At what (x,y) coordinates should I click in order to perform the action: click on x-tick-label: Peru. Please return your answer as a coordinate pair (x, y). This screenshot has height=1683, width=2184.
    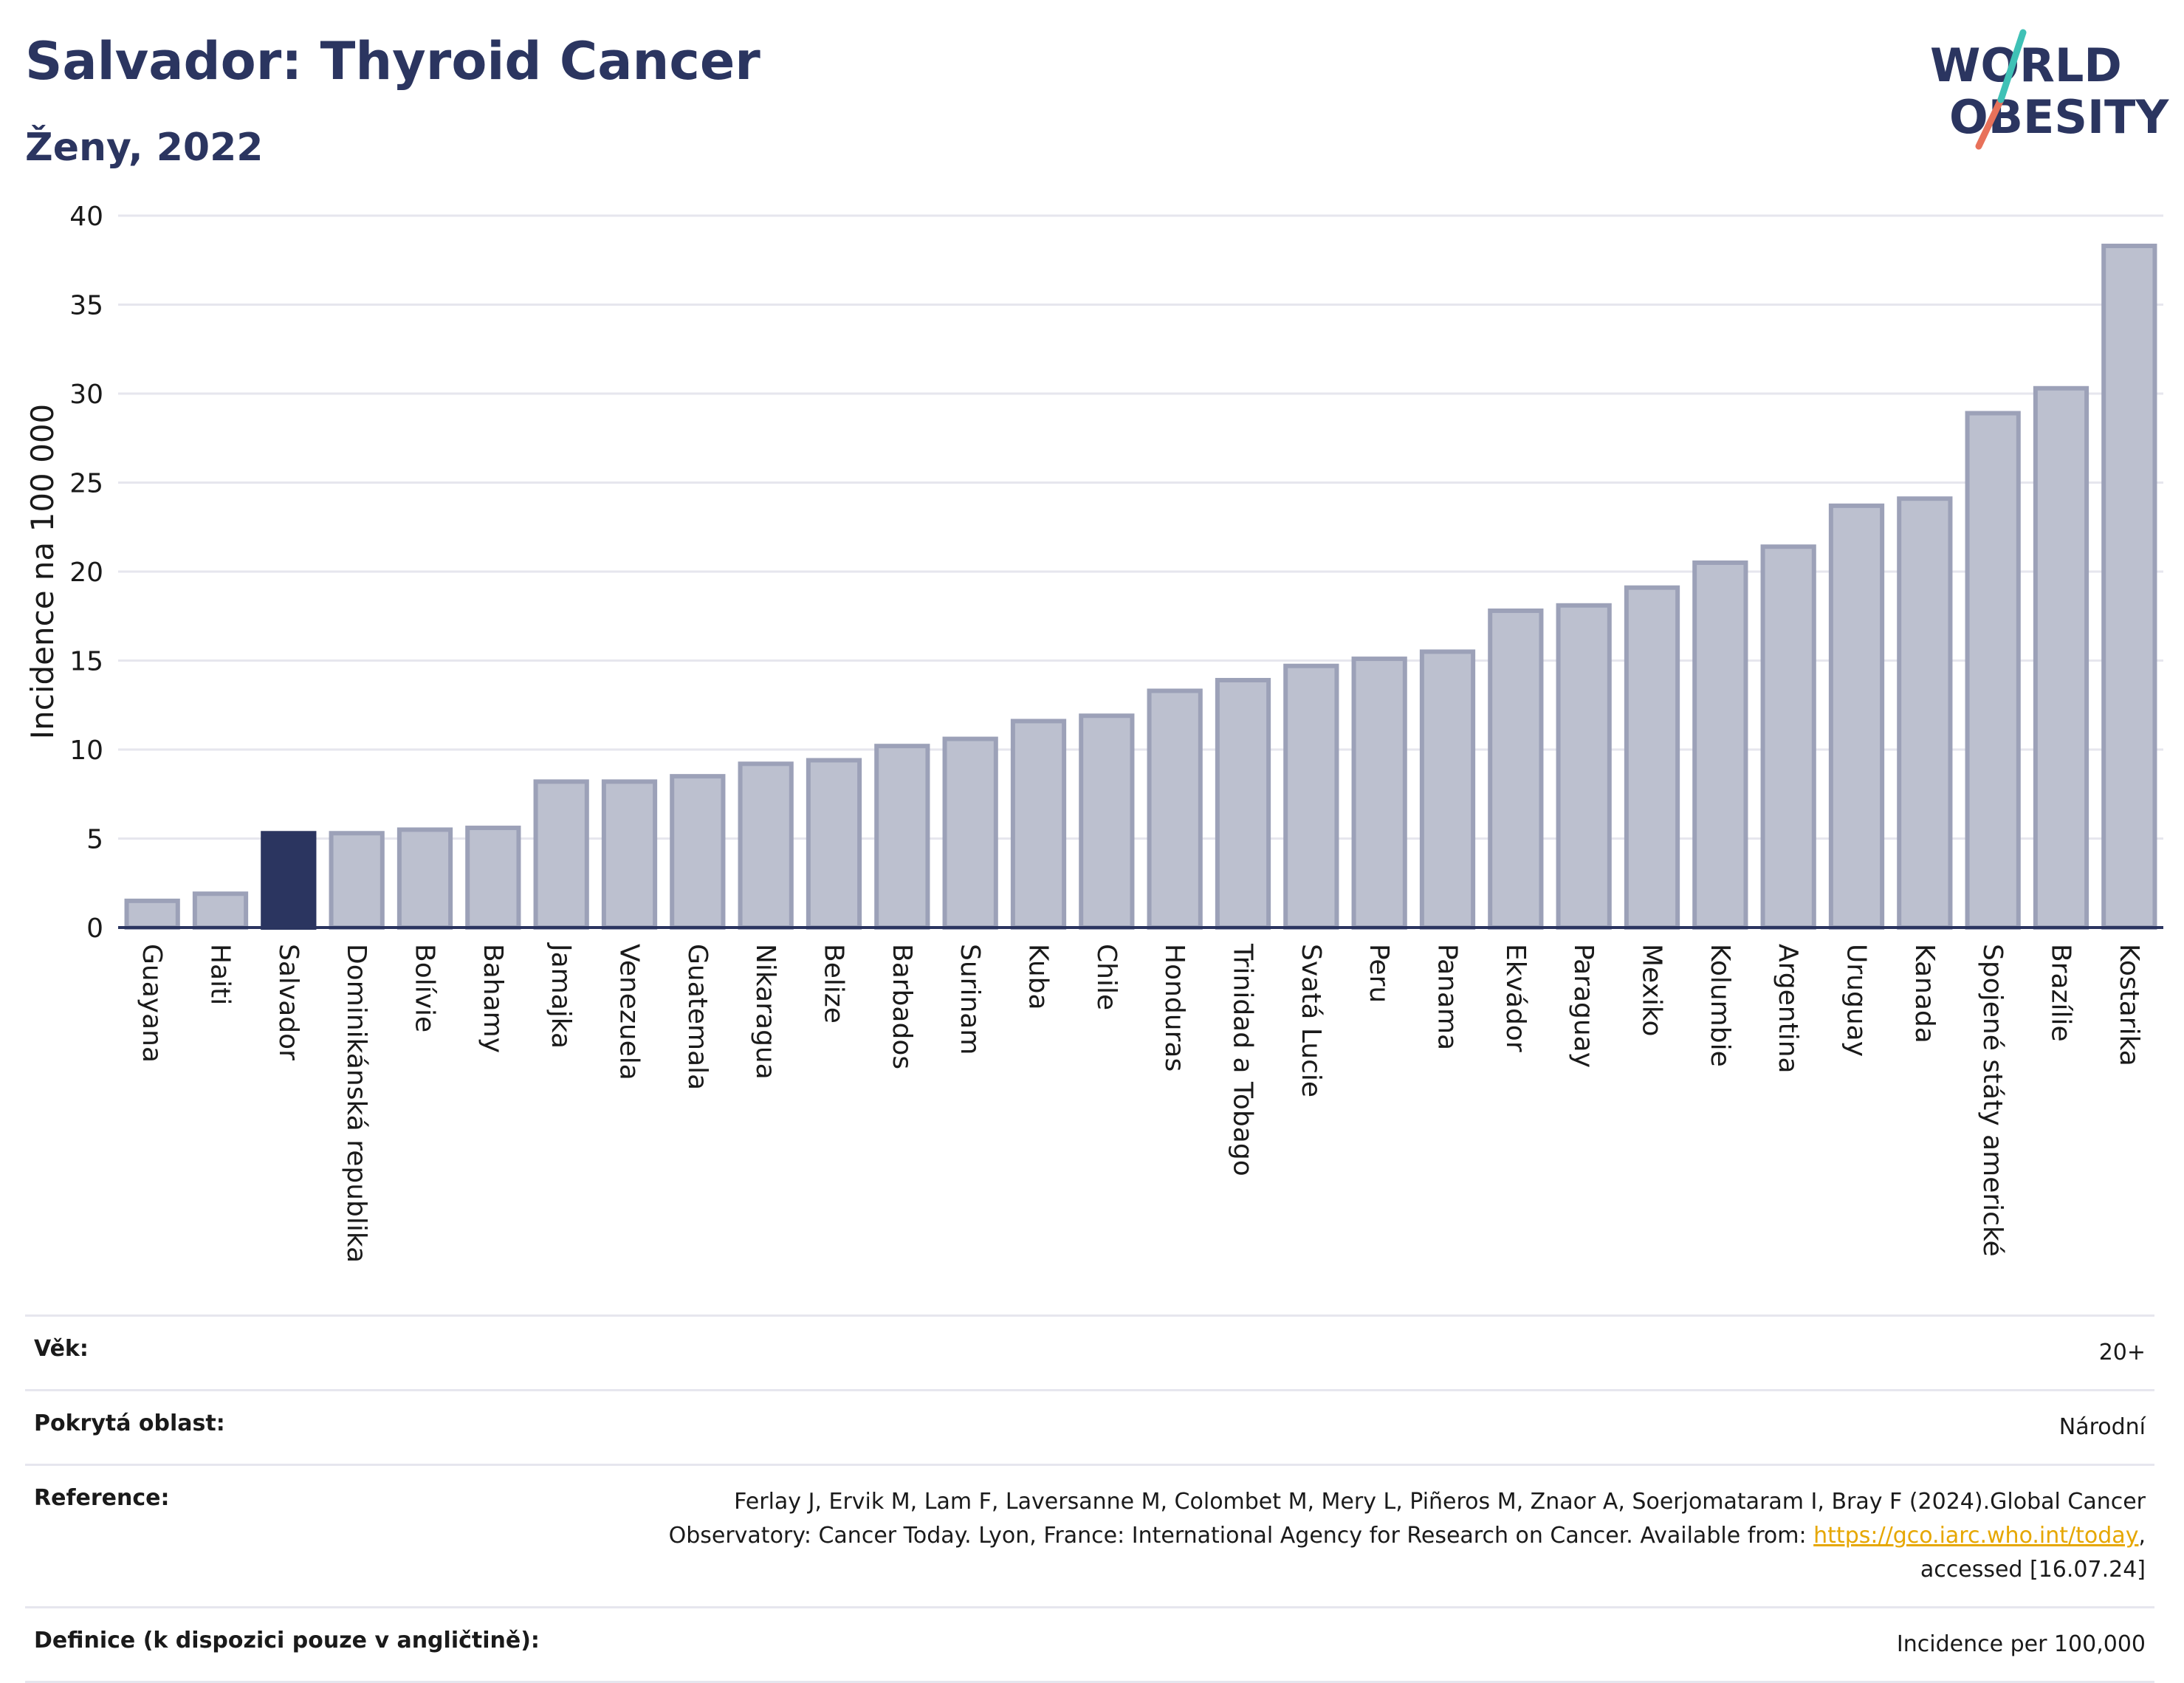
    Looking at the image, I should click on (1379, 973).